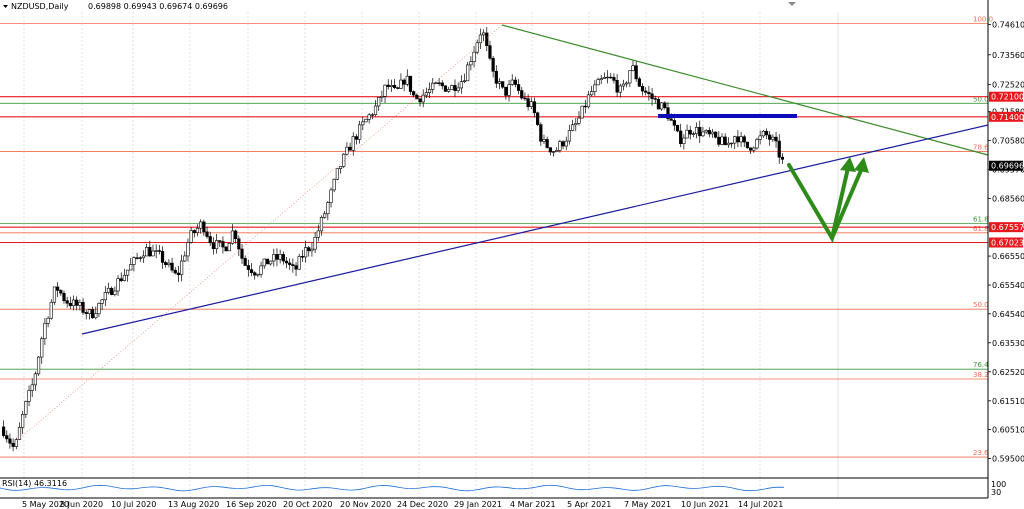 This screenshot has height=509, width=1024. What do you see at coordinates (745, 90) in the screenshot?
I see `descending-trendline` at bounding box center [745, 90].